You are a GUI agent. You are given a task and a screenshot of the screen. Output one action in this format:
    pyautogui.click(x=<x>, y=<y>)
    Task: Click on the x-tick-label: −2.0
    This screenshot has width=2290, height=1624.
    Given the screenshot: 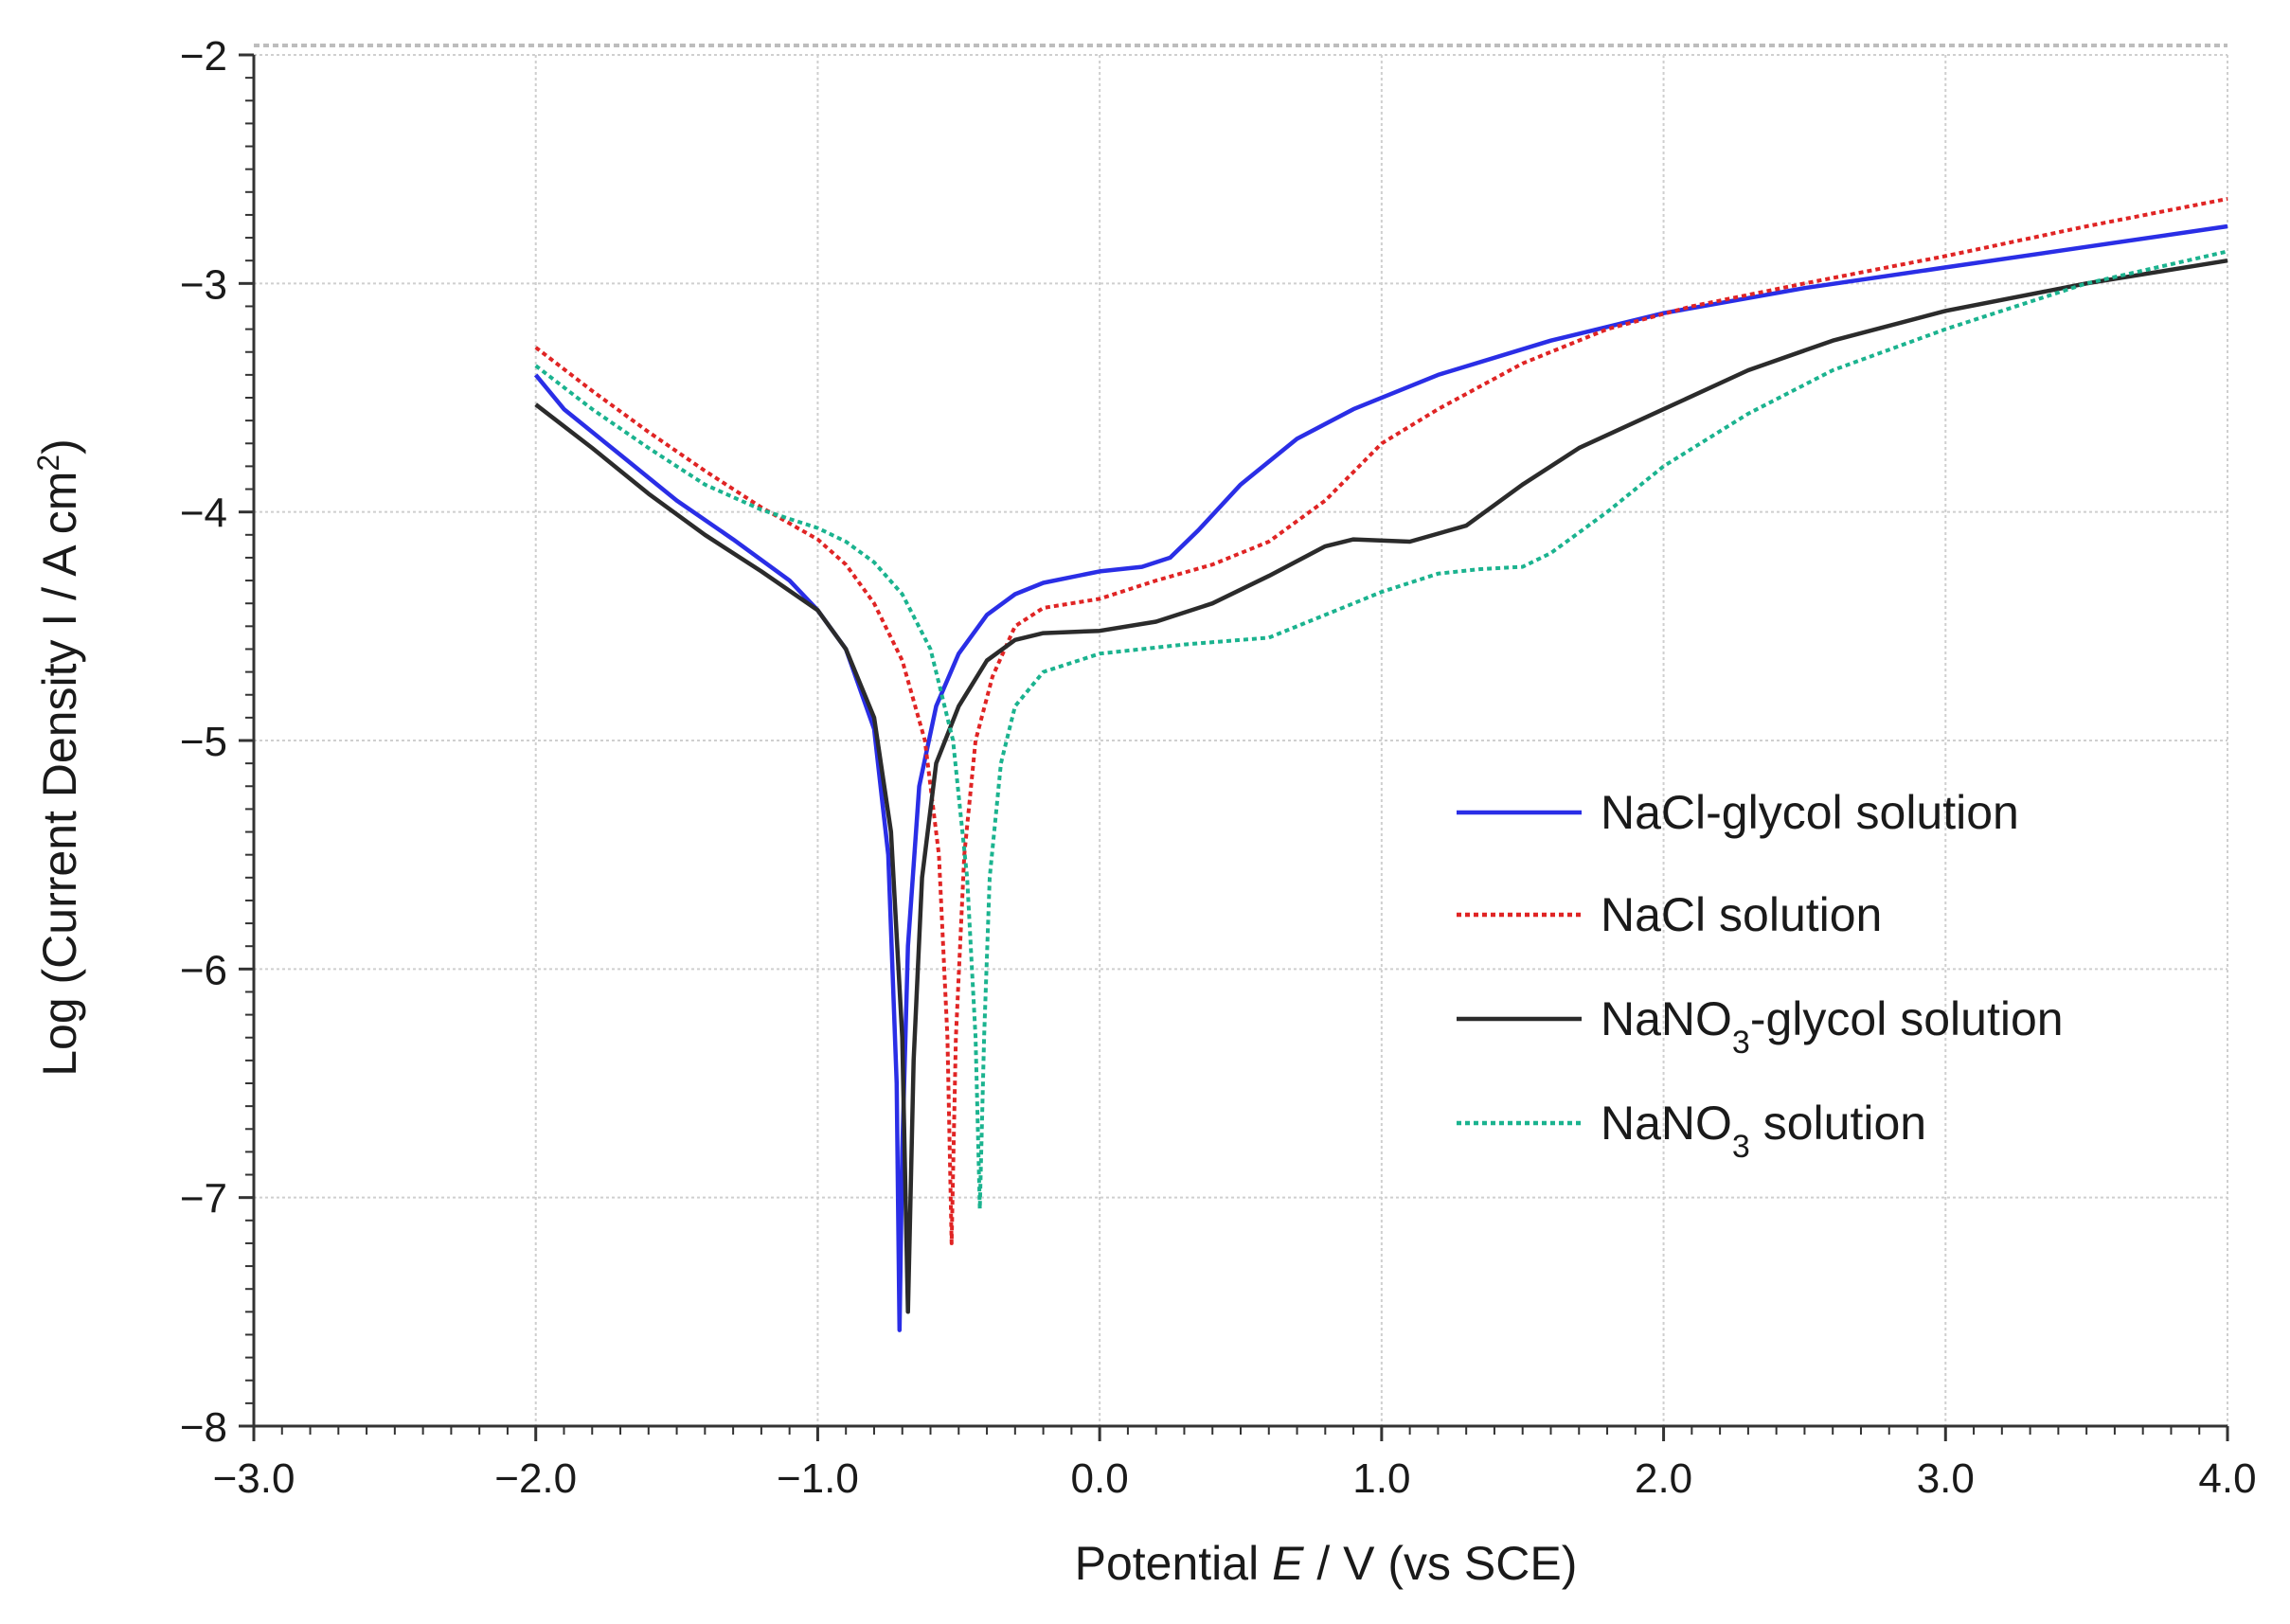 What is the action you would take?
    pyautogui.click(x=535, y=1479)
    